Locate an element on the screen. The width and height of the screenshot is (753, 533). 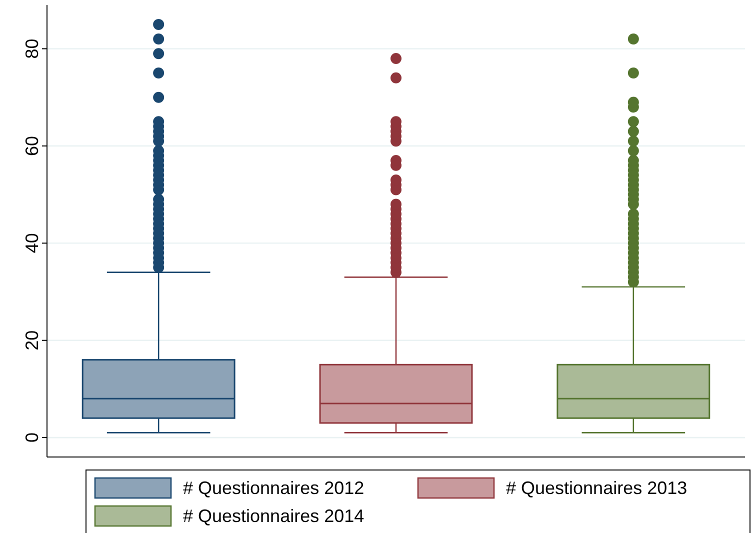
legend-label: # Questionnaires 2012 is located at coordinates (273, 488).